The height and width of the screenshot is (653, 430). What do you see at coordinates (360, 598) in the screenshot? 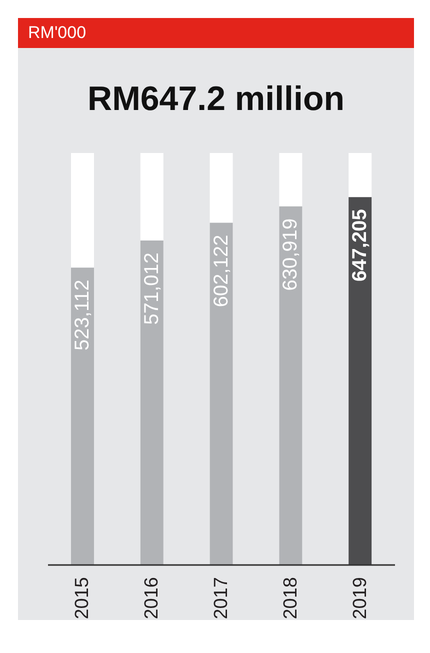
I see `x-tick-label: 2019` at bounding box center [360, 598].